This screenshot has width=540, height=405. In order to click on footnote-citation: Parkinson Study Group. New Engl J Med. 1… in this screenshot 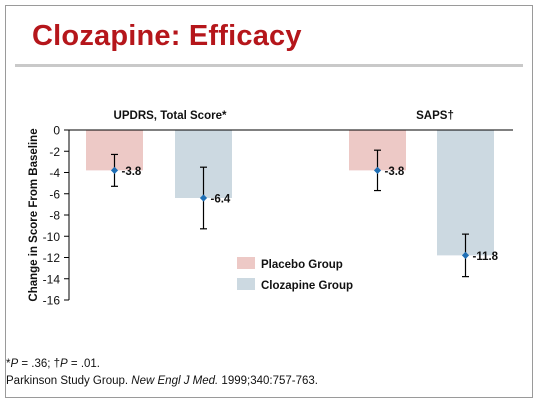, I will do `click(162, 381)`.